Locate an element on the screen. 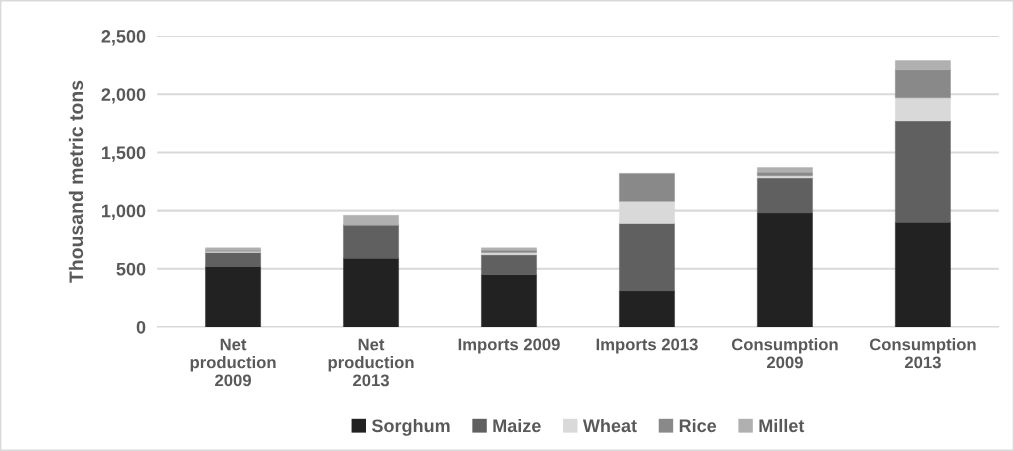 The height and width of the screenshot is (451, 1014). x-tick-label: Net production 2009 is located at coordinates (233, 362).